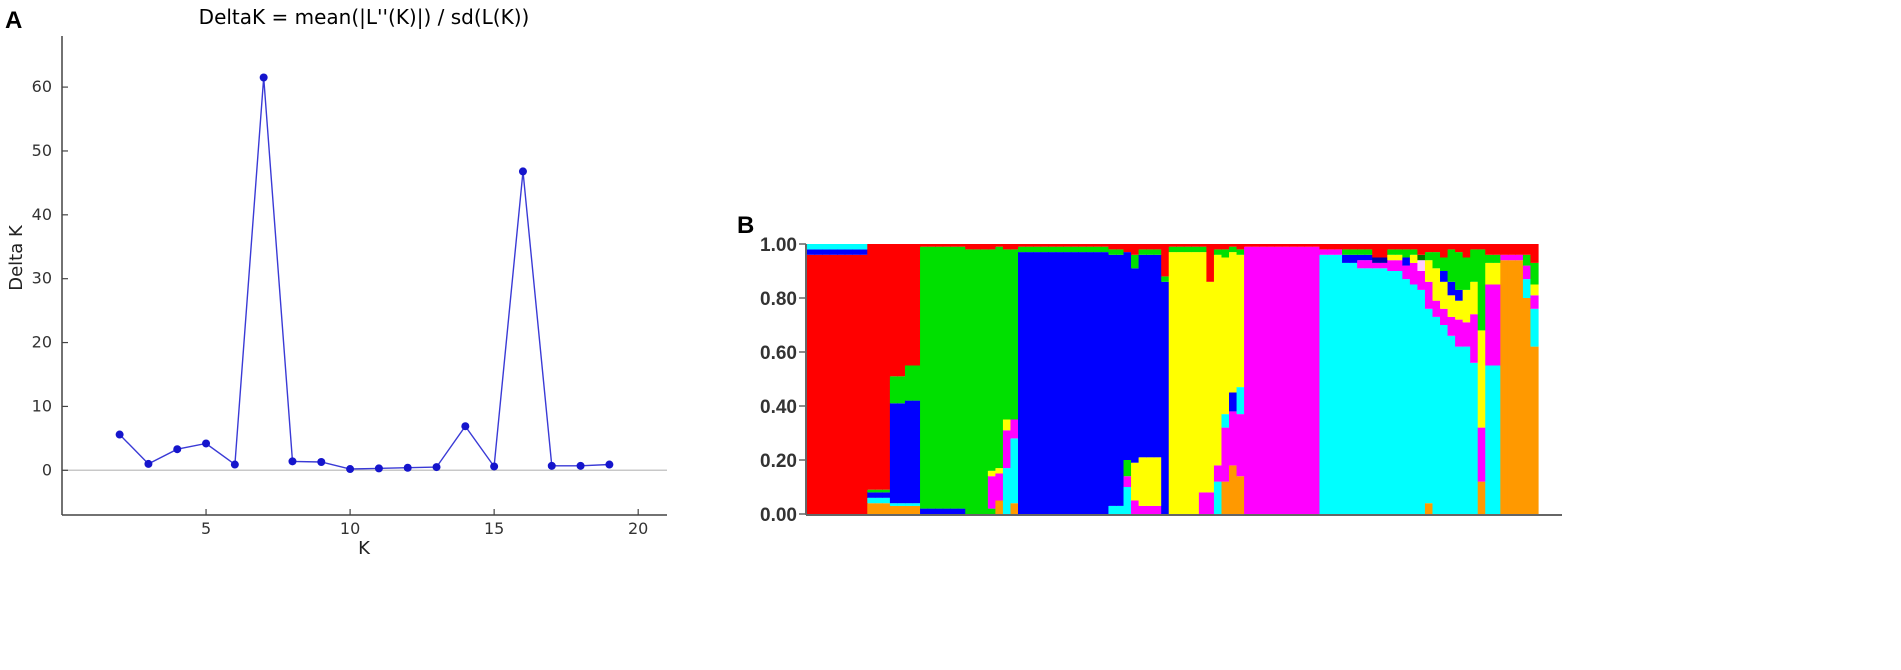 The image size is (1901, 670). What do you see at coordinates (778, 515) in the screenshot?
I see `y-tick-label: 0.00` at bounding box center [778, 515].